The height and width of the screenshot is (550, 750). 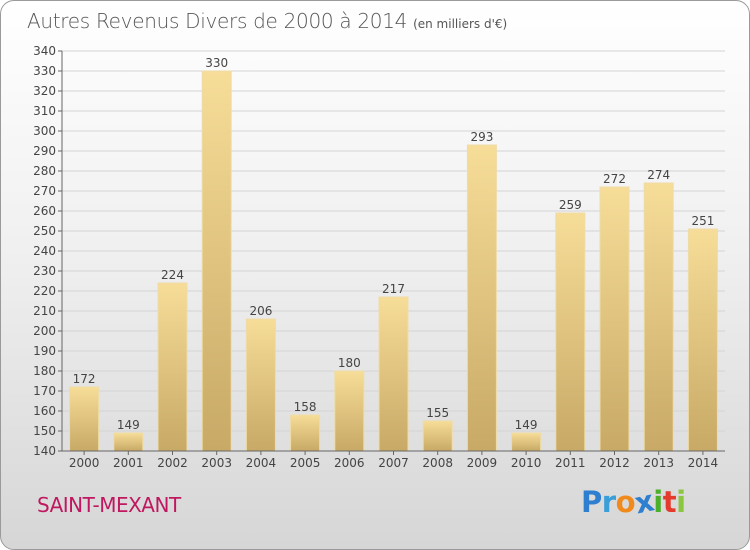 What do you see at coordinates (460, 24) in the screenshot?
I see `title-unit-note: (en milliers d'€)` at bounding box center [460, 24].